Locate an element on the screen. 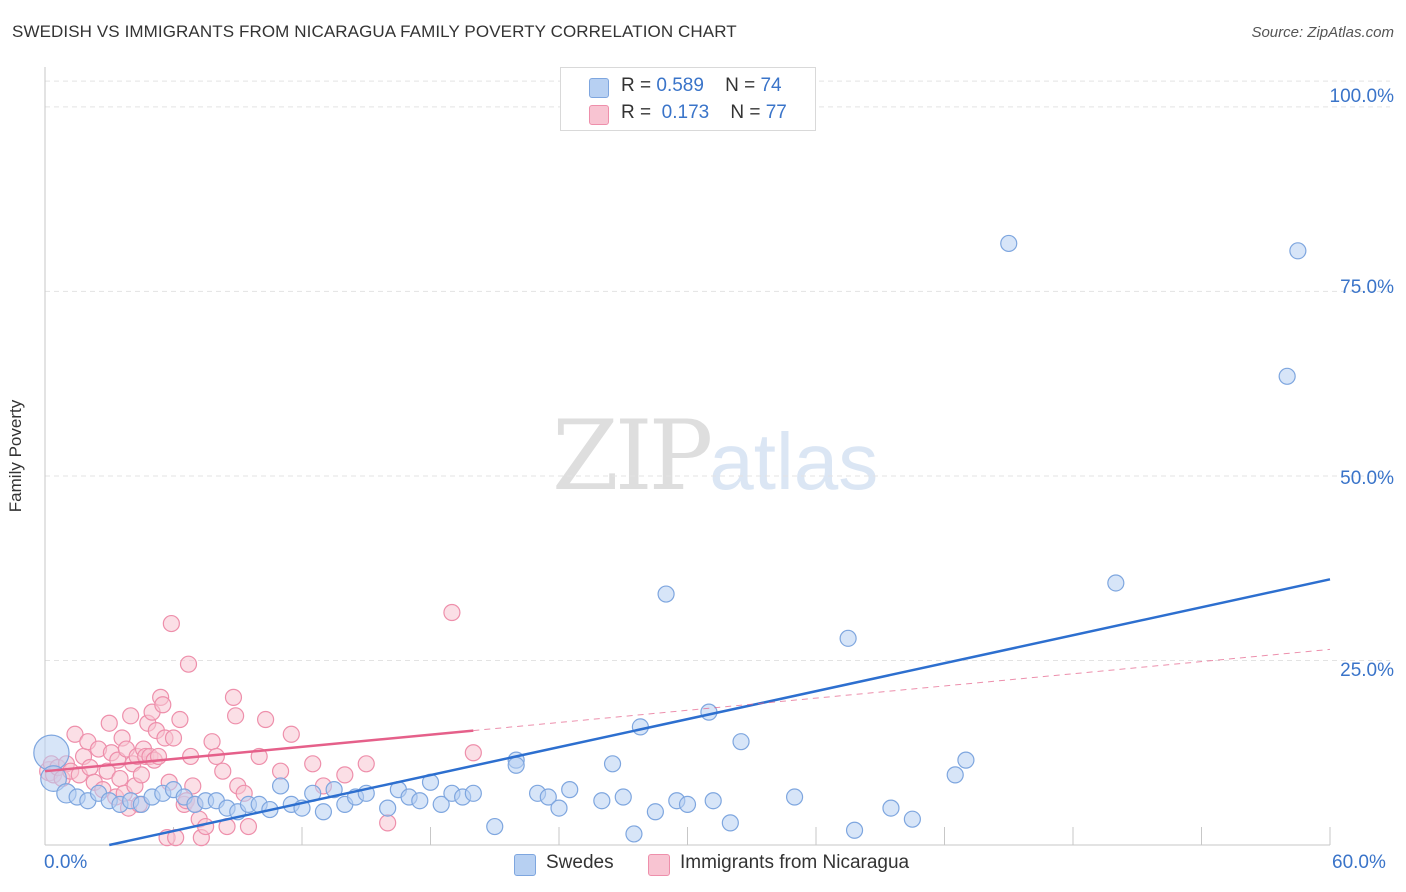 The height and width of the screenshot is (892, 1406). r-value-swedes: 0.589 is located at coordinates (680, 85).